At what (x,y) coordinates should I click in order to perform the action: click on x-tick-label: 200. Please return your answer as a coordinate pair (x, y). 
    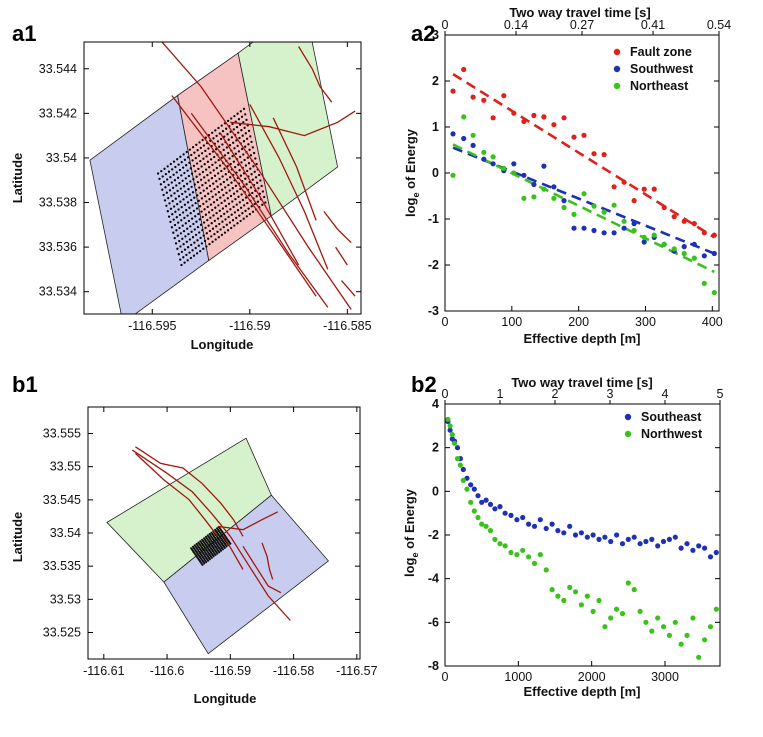
    Looking at the image, I should click on (578, 322).